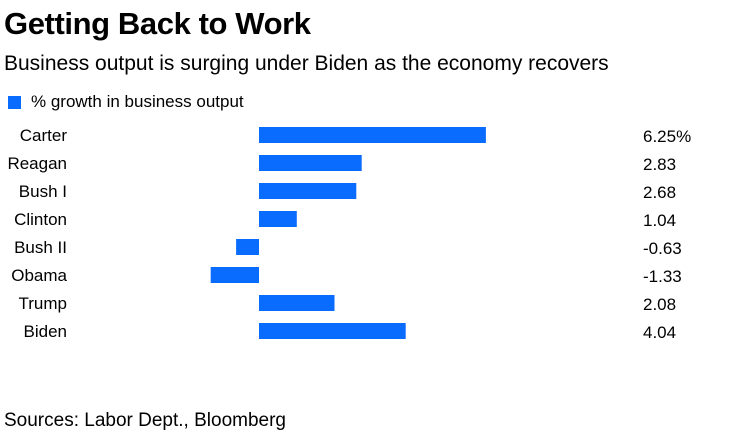 This screenshot has width=735, height=438. Describe the element at coordinates (667, 136) in the screenshot. I see `value-label-carter: 6.25%` at that location.